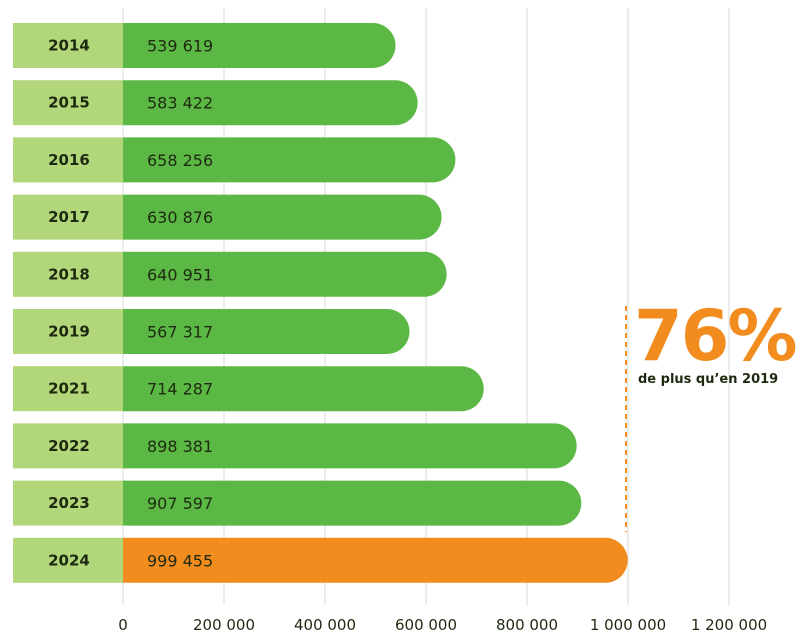 This screenshot has width=801, height=633. Describe the element at coordinates (180, 217) in the screenshot. I see `value-label: 630 876` at that location.